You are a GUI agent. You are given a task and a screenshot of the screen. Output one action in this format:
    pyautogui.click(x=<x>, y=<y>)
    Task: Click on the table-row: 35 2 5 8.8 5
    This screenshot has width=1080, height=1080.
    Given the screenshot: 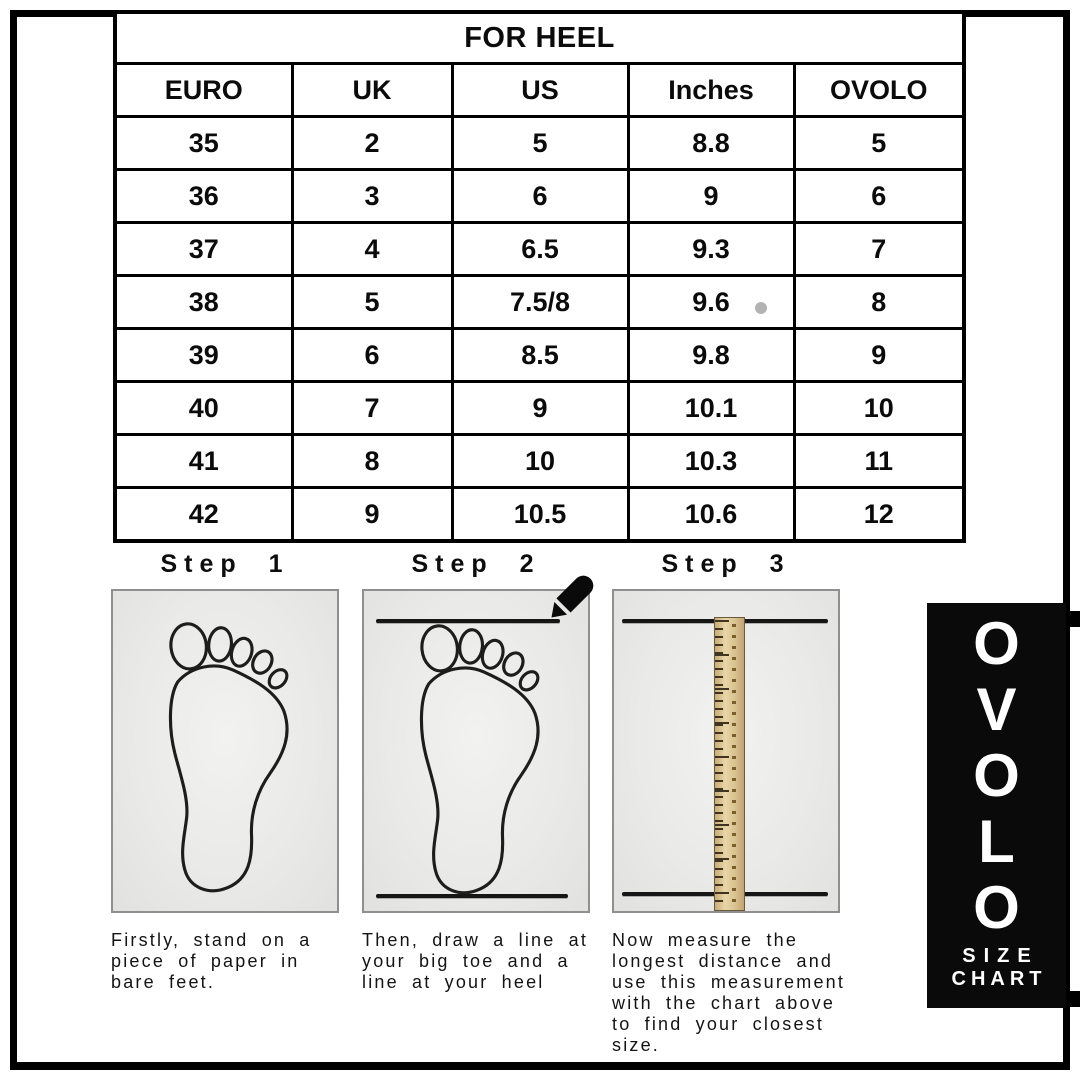 What is the action you would take?
    pyautogui.click(x=539, y=143)
    